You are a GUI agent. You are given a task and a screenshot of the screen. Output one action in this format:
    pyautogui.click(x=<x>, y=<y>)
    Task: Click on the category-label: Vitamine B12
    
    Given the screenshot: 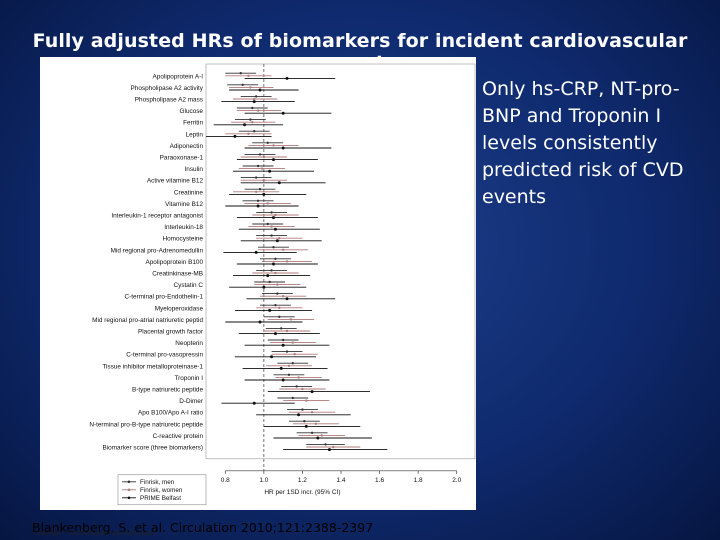 What is the action you would take?
    pyautogui.click(x=184, y=204)
    